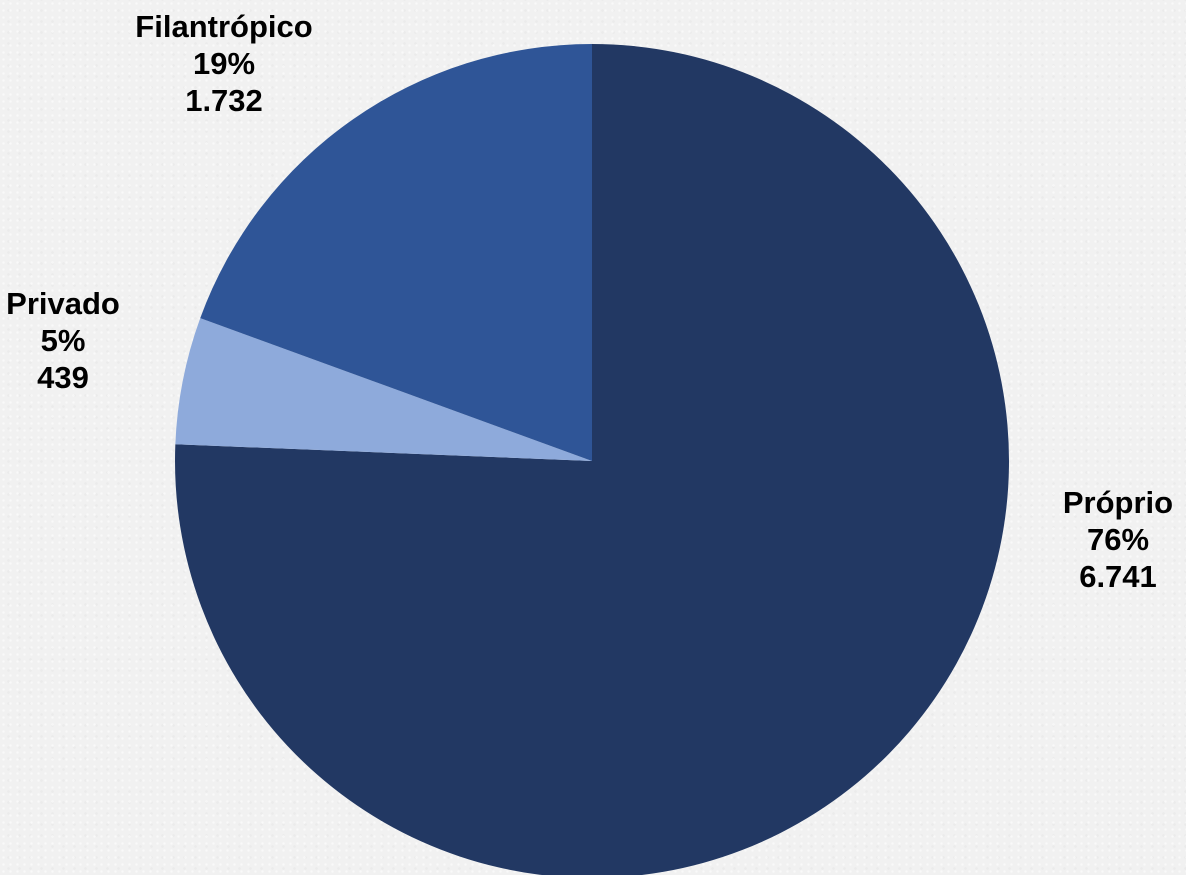  I want to click on slice-label-percent: 19%, so click(224, 63).